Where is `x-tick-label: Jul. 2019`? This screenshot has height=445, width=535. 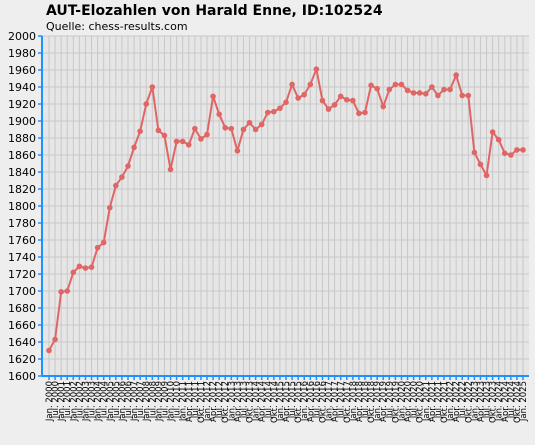 x-tick-label: Jul. 2019 is located at coordinates (390, 400).